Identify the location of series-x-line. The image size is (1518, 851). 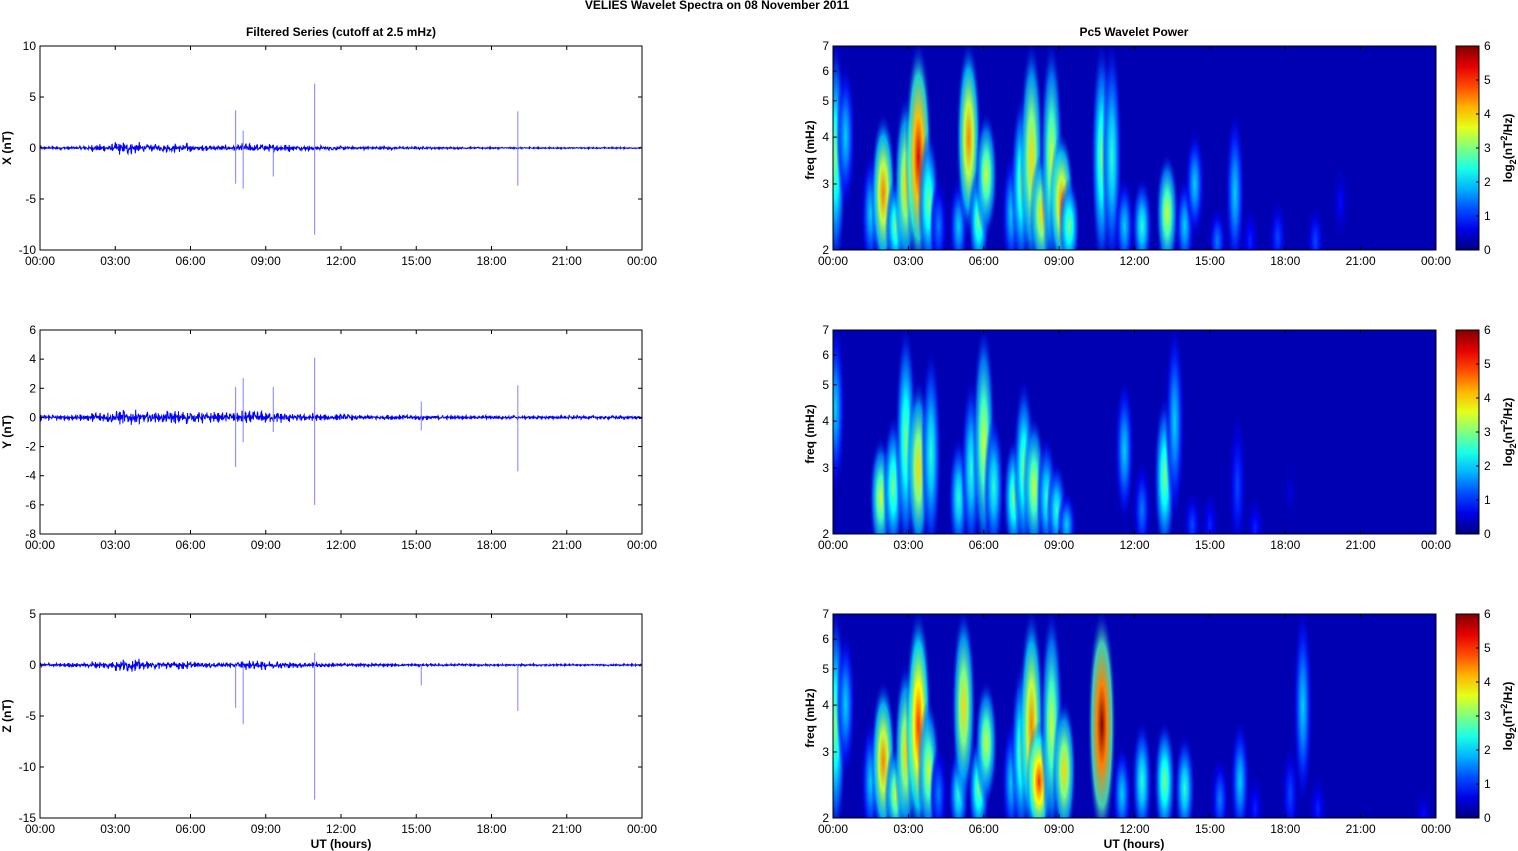
(341, 148).